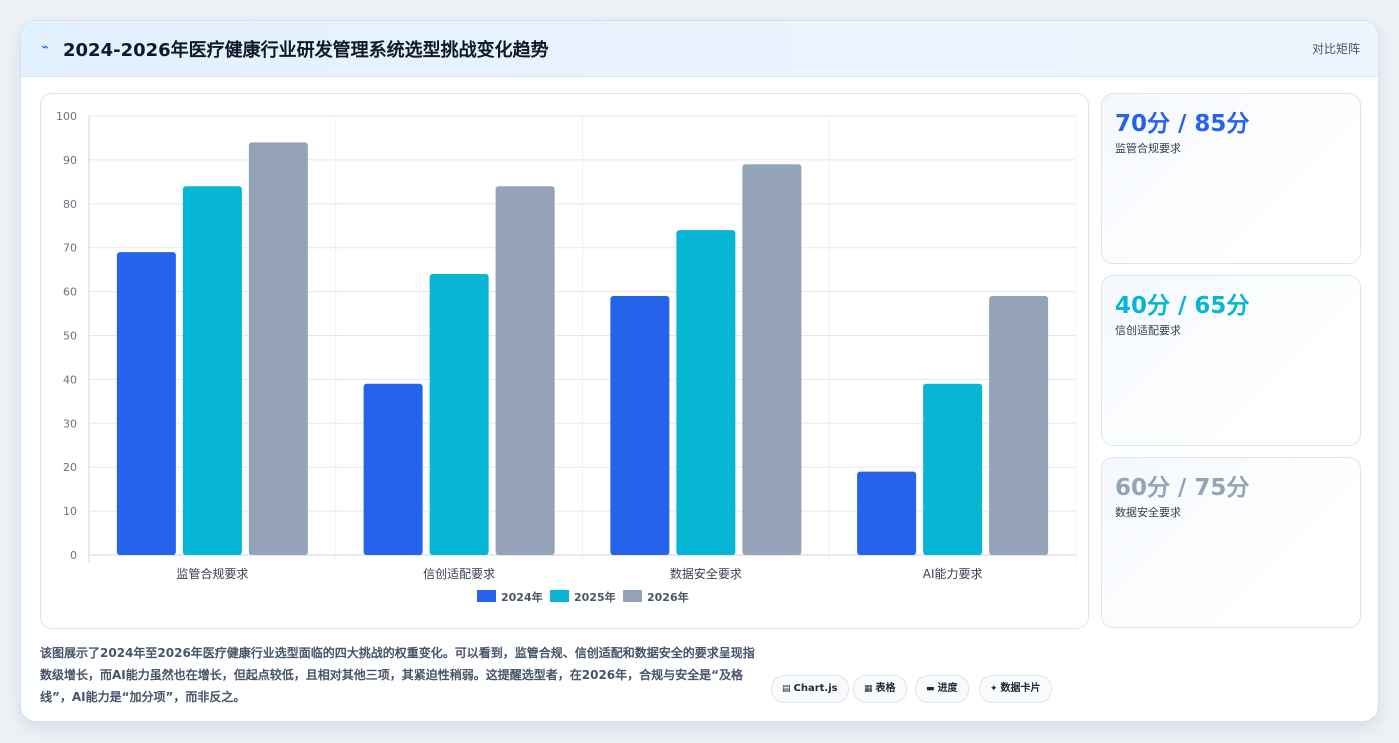 The image size is (1399, 743). I want to click on side-card-label: 监管合规要求, so click(1148, 148).